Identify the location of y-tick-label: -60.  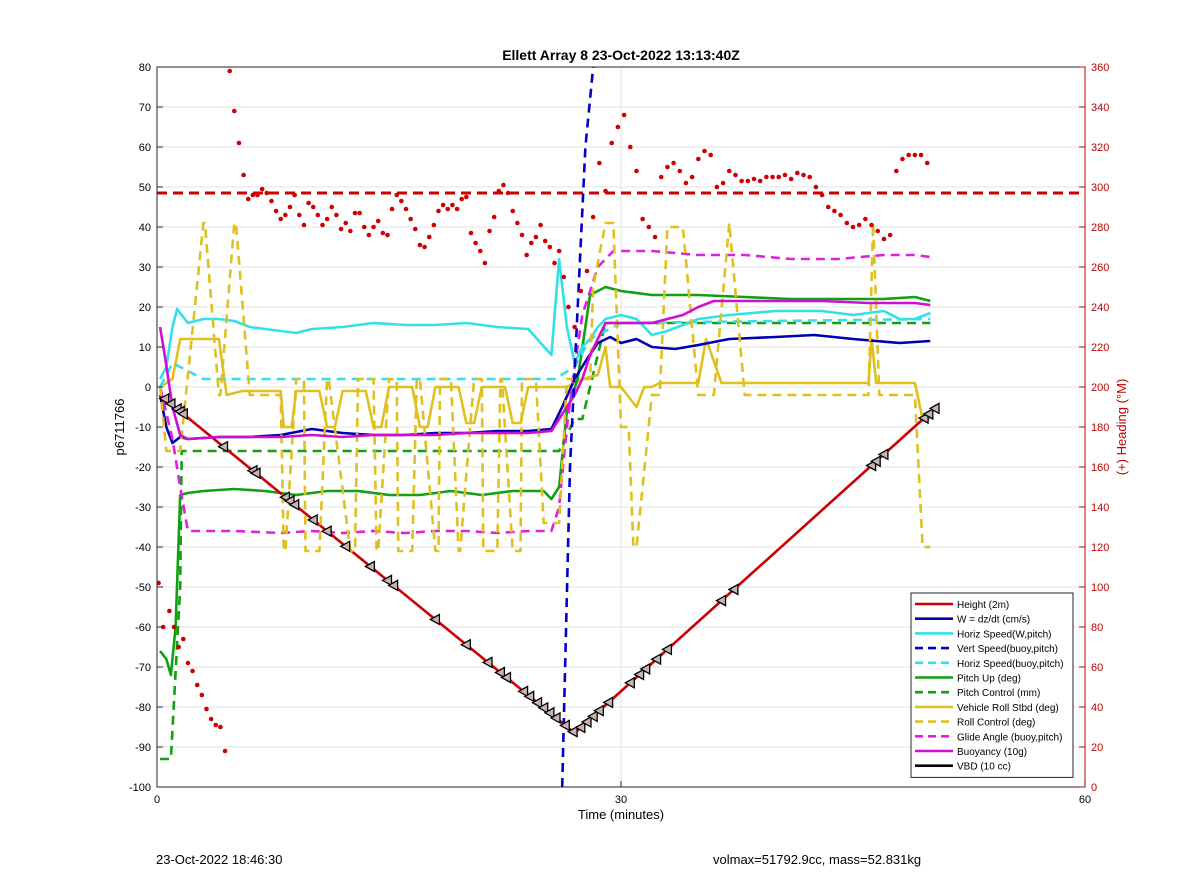
(143, 628).